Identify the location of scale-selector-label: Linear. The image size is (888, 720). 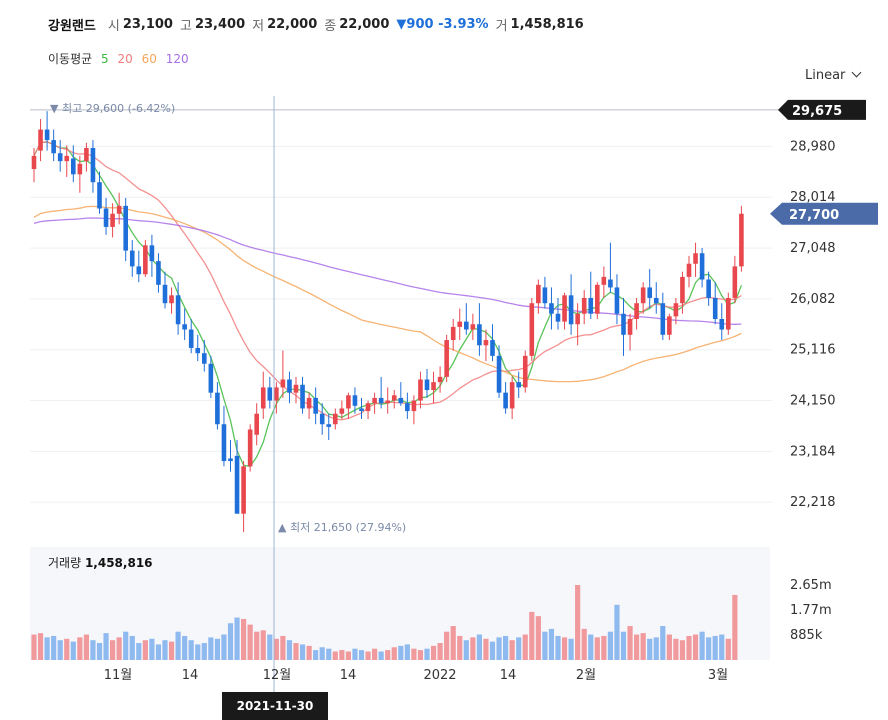
(825, 75).